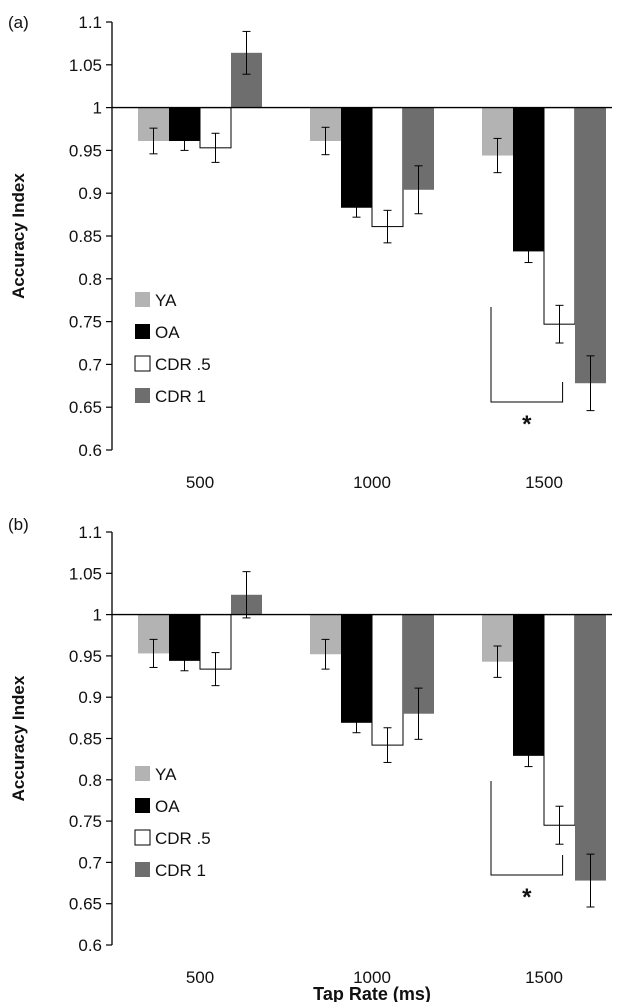 The image size is (630, 1007). Describe the element at coordinates (372, 993) in the screenshot. I see `x-axis-label: Tap Rate (ms)` at that location.